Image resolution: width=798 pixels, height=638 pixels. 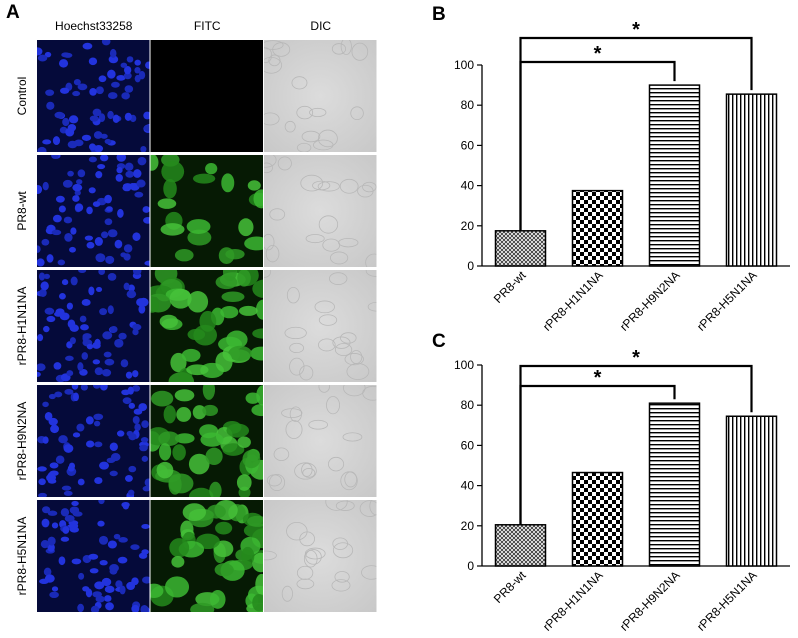 I want to click on row-label: Control, so click(x=22, y=96).